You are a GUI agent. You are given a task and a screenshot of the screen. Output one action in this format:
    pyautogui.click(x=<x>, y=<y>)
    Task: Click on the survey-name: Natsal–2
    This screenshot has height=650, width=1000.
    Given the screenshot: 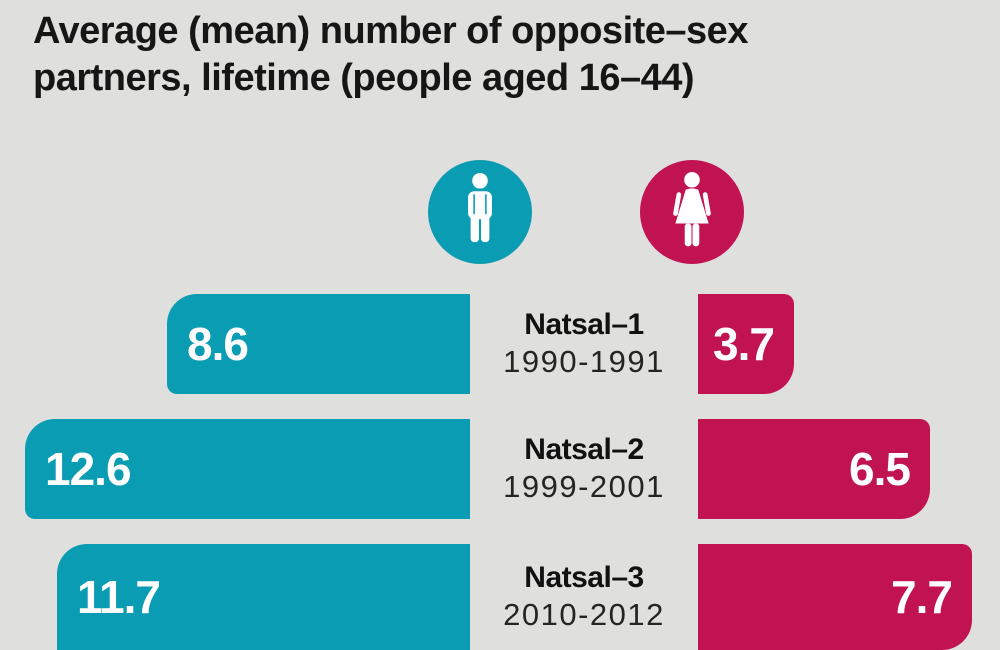 What is the action you would take?
    pyautogui.click(x=584, y=449)
    